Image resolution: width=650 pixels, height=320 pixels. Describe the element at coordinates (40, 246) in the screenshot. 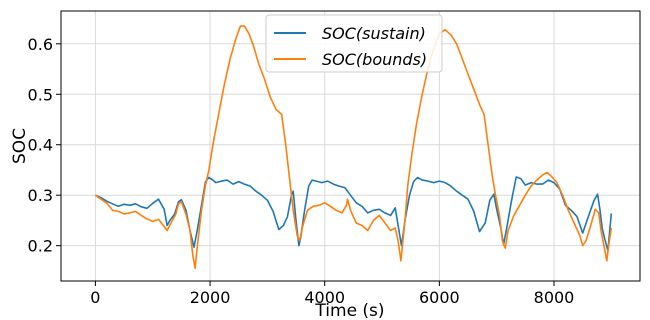

I see `y-tick-label: 0.2` at that location.